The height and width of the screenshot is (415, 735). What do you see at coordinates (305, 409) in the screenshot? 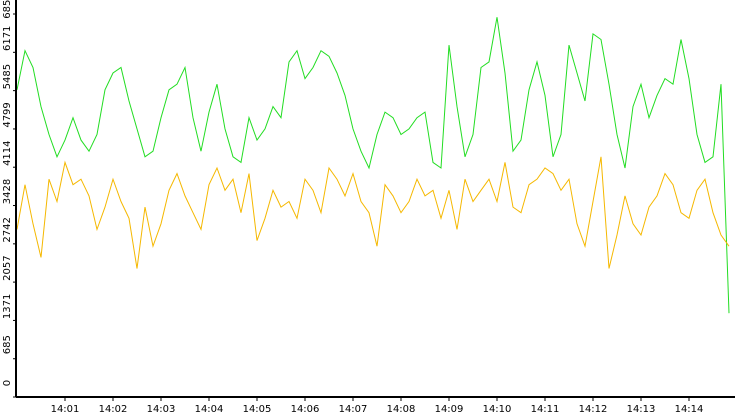
I see `x-tick-label: 14:06` at bounding box center [305, 409].